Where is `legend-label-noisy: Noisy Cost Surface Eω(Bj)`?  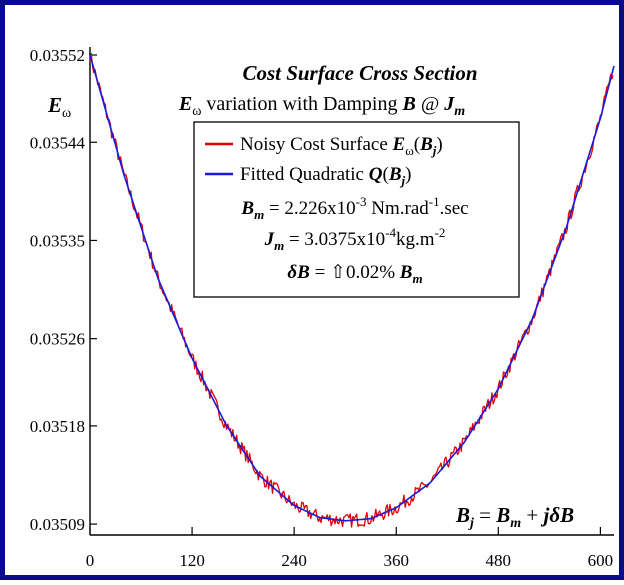 legend-label-noisy: Noisy Cost Surface Eω(Bj) is located at coordinates (341, 146).